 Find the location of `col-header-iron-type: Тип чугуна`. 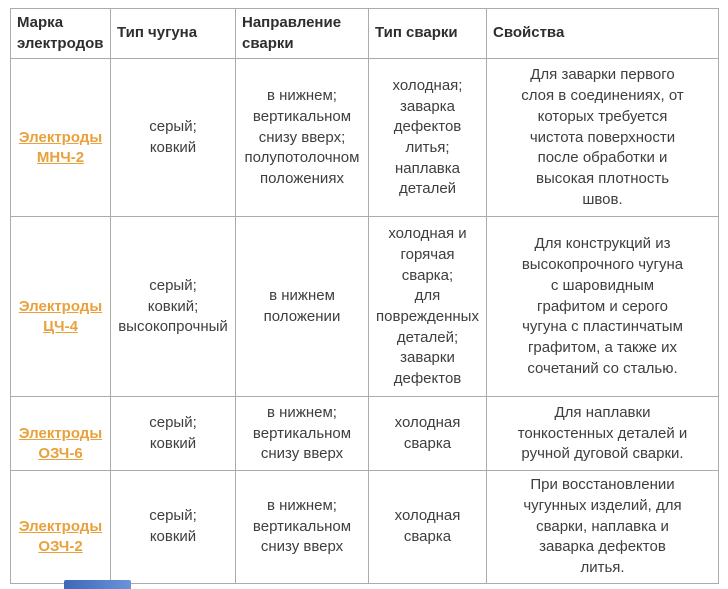

col-header-iron-type: Тип чугуна is located at coordinates (173, 33).